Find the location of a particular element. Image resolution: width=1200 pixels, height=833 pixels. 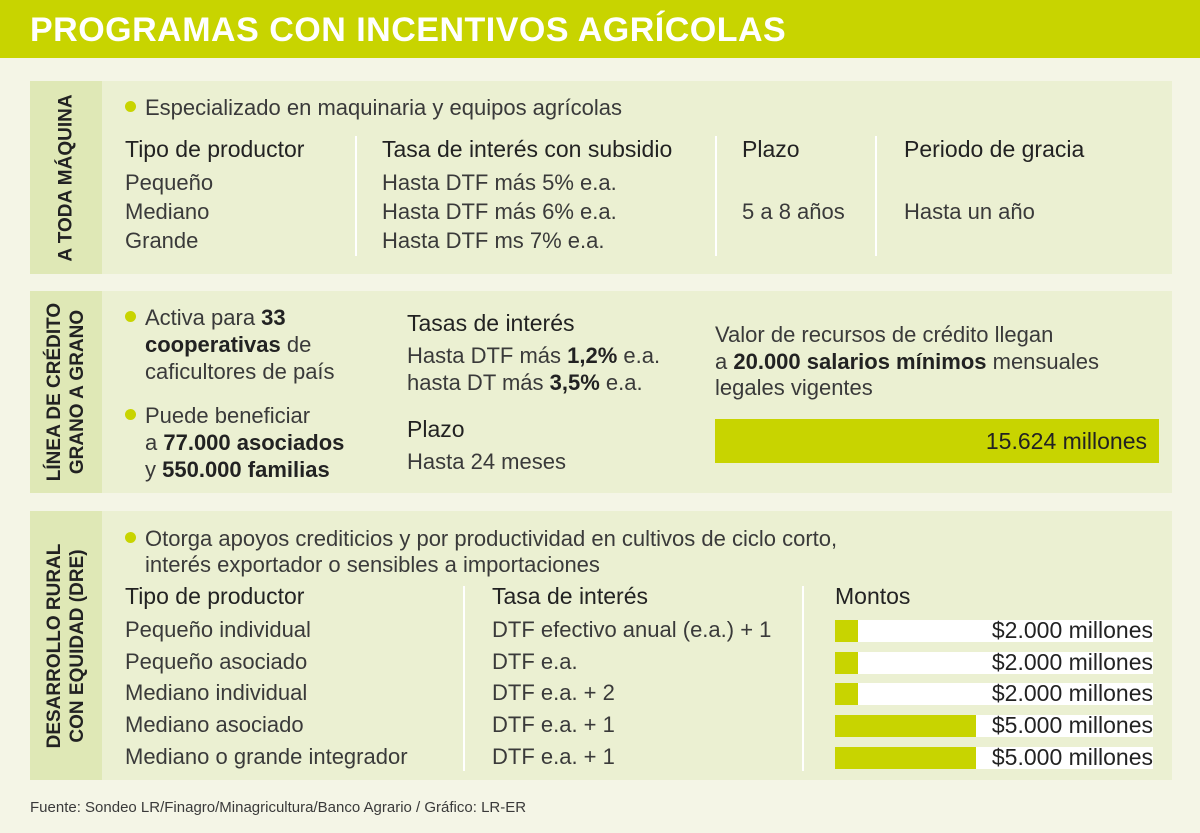

tasa-cell: Hasta DTF más 6% e.a. is located at coordinates (499, 211).